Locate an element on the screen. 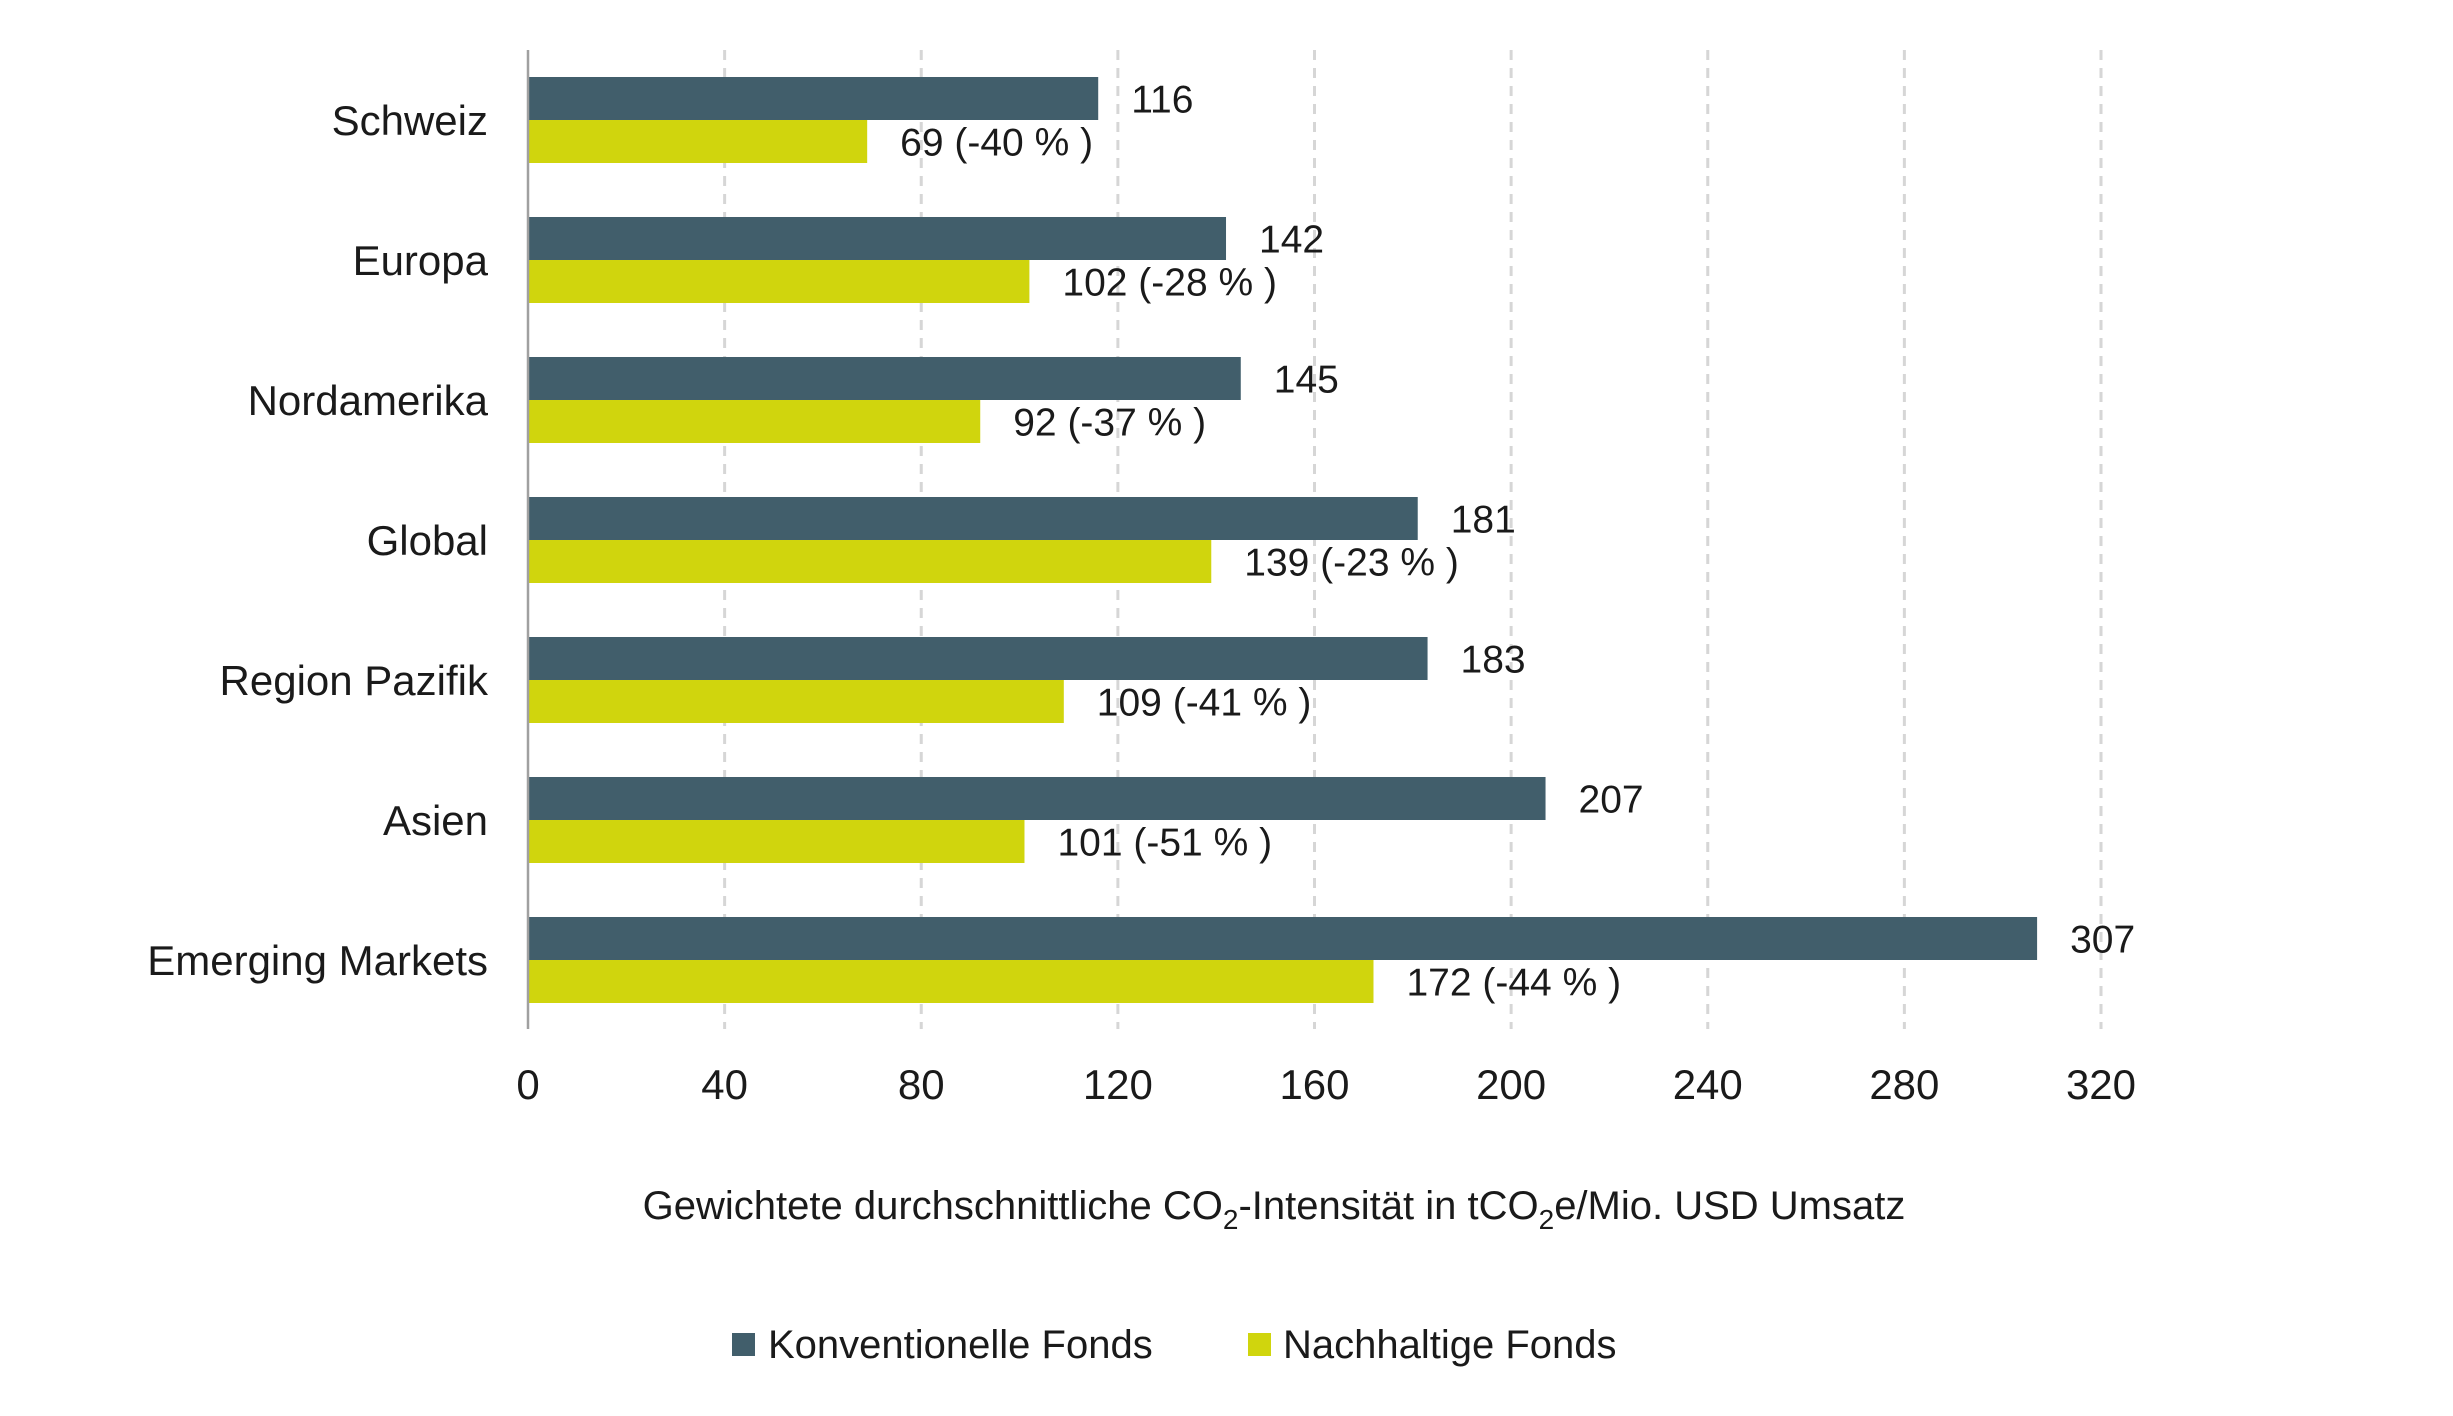 The image size is (2453, 1416). x-tick-label-160: 160 is located at coordinates (1314, 1084).